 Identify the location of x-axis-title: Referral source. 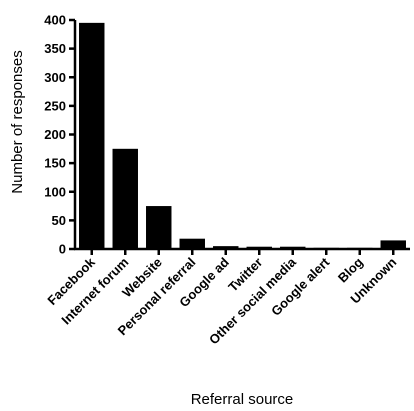
(242, 399).